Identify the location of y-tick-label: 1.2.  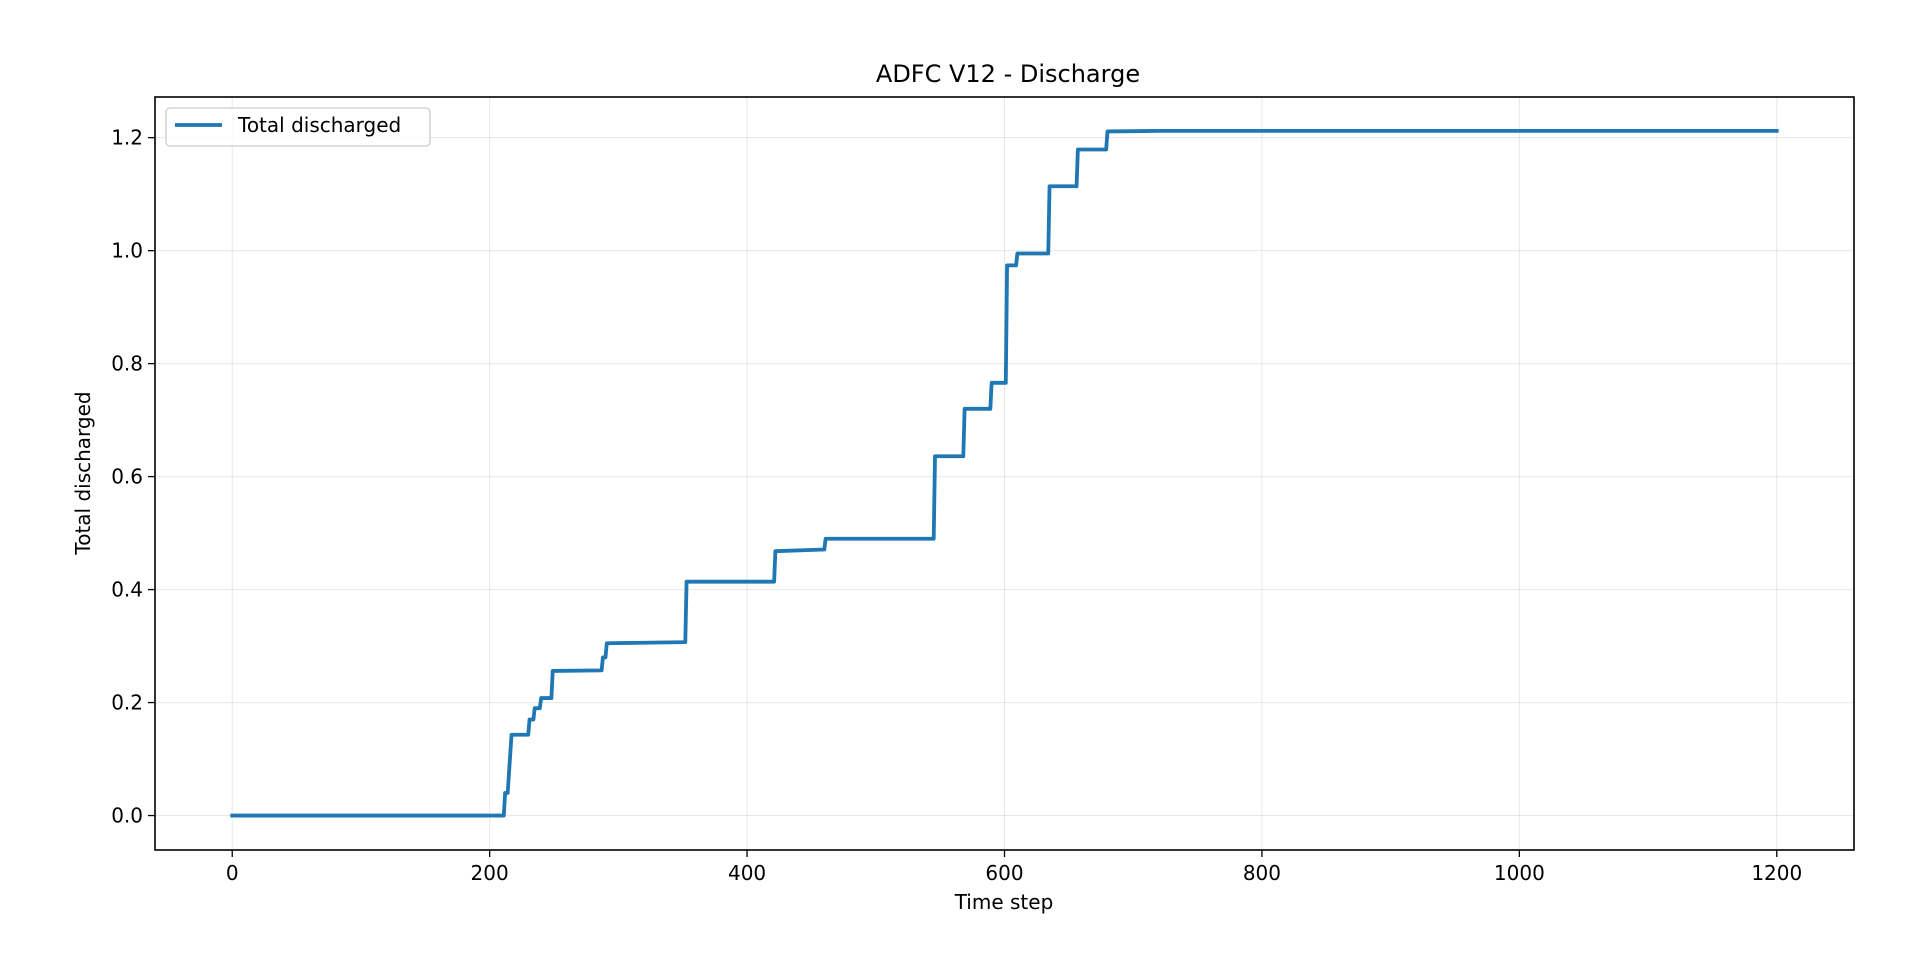
(127, 138).